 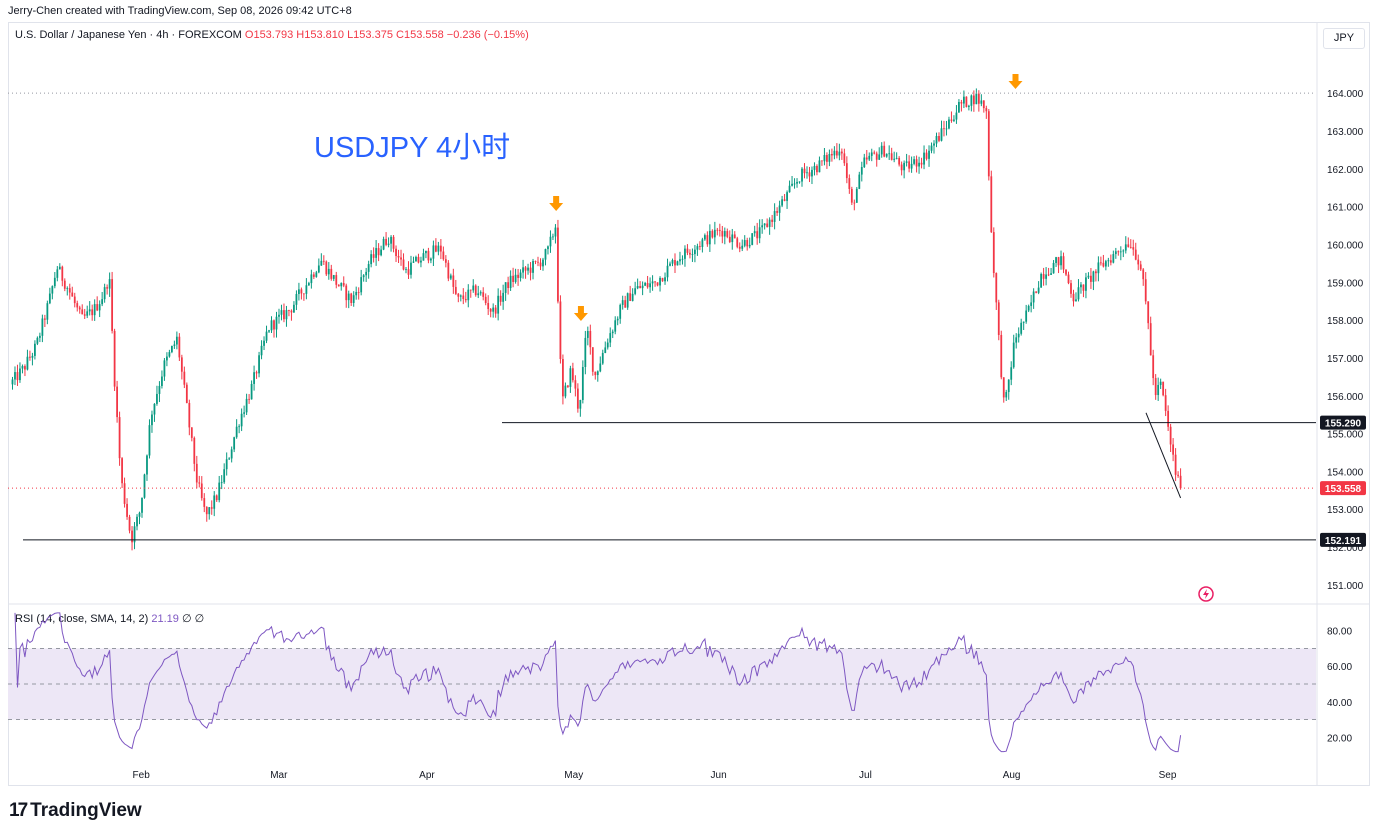 What do you see at coordinates (320, 35) in the screenshot?
I see `ohlc-high: H153.810` at bounding box center [320, 35].